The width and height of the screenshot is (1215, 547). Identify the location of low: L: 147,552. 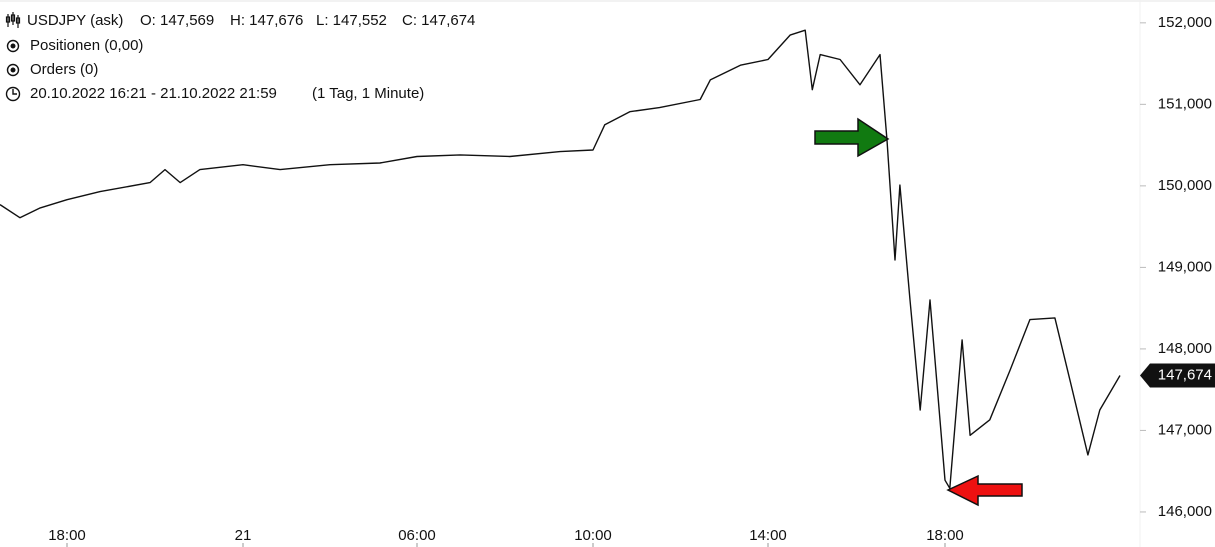
(351, 20).